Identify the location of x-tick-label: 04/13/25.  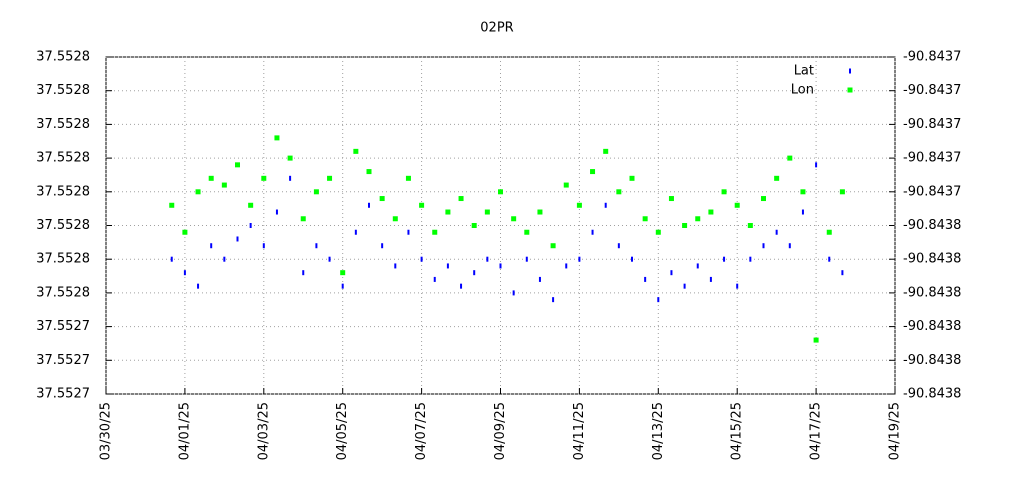
(658, 431).